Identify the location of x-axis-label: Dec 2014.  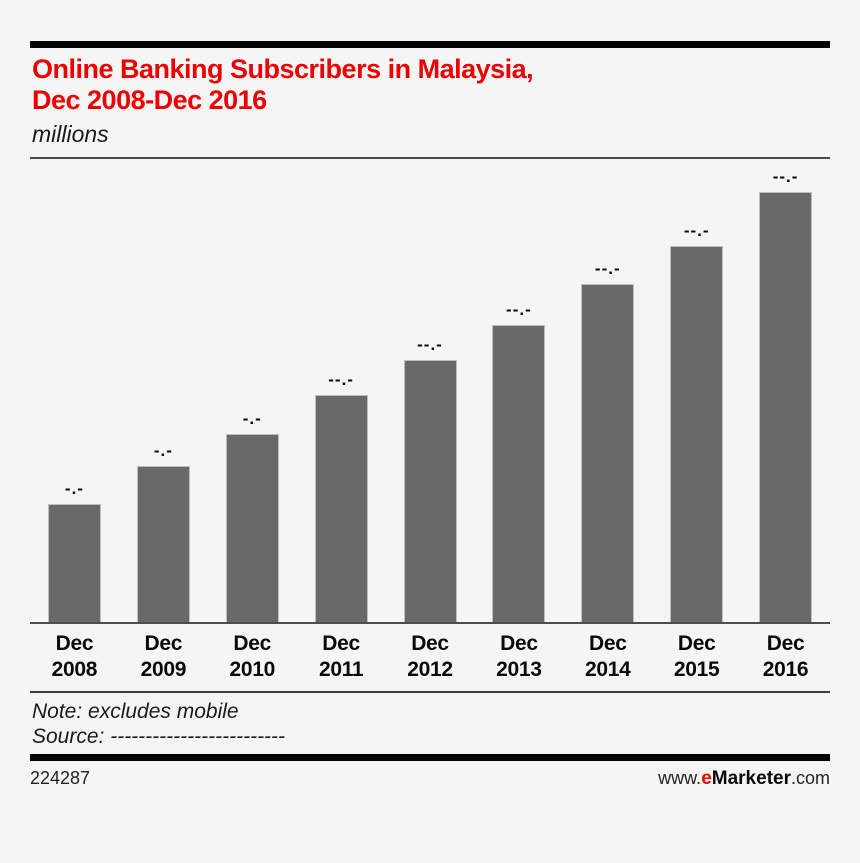
(608, 656).